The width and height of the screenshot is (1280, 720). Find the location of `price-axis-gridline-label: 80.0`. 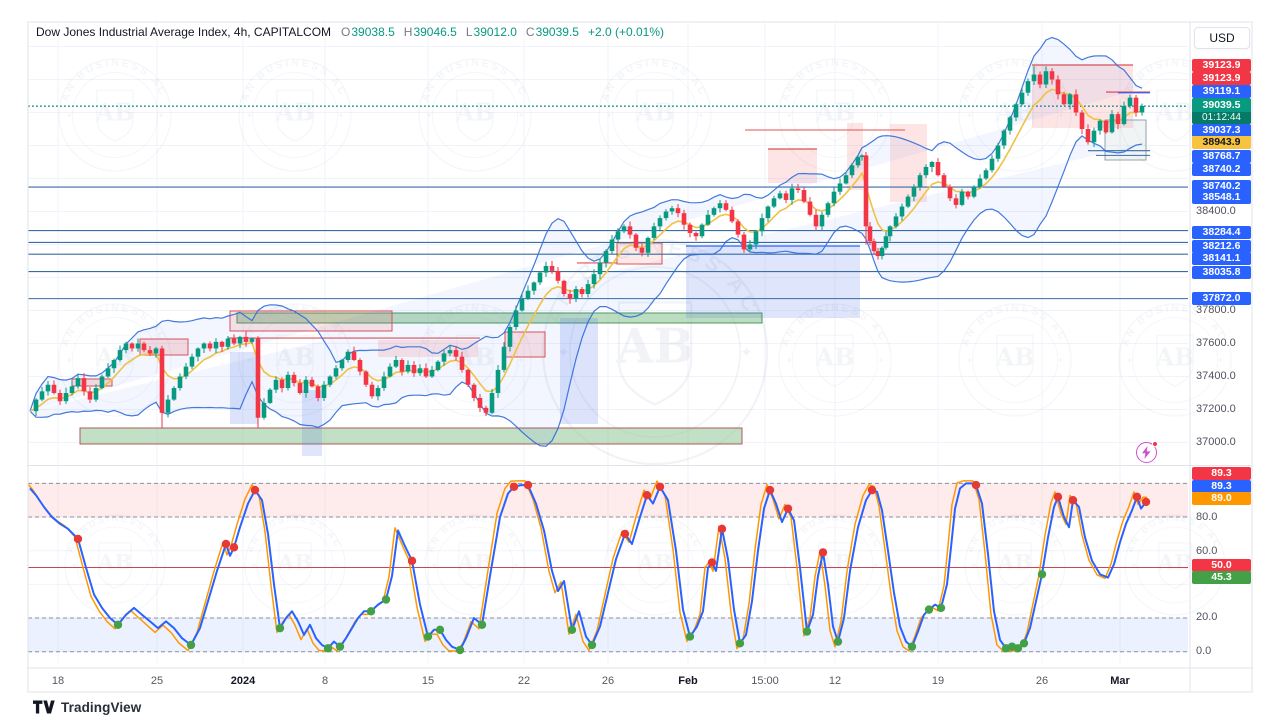

price-axis-gridline-label: 80.0 is located at coordinates (1208, 517).